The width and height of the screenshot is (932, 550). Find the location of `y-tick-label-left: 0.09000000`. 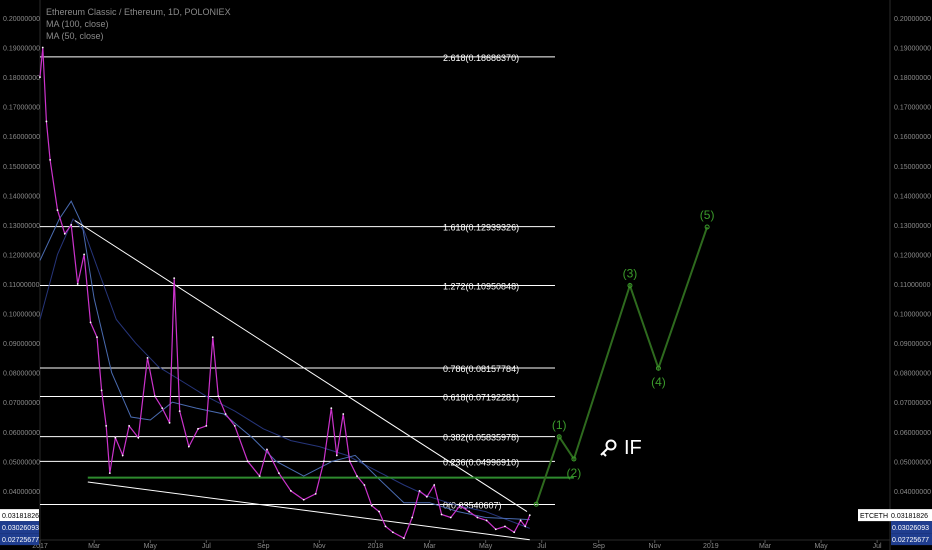

y-tick-label-left: 0.09000000 is located at coordinates (21, 344).